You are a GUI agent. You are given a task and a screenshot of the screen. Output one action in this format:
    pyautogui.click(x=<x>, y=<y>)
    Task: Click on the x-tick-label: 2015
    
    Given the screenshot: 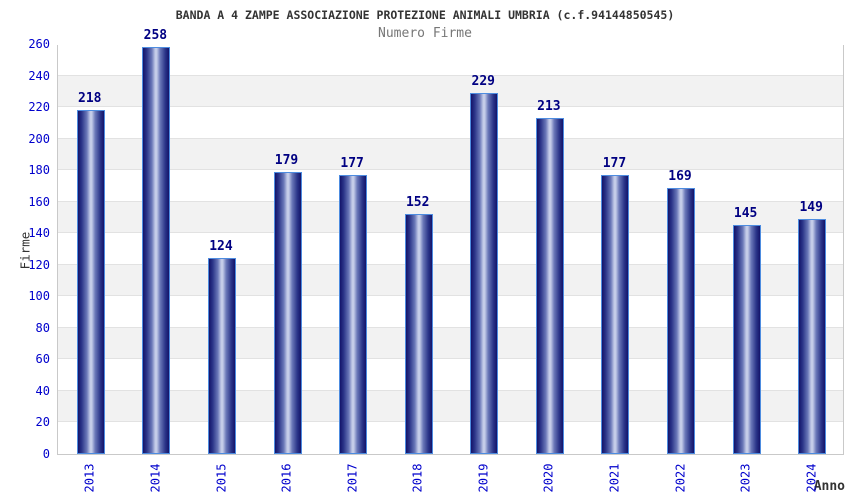 What is the action you would take?
    pyautogui.click(x=221, y=478)
    